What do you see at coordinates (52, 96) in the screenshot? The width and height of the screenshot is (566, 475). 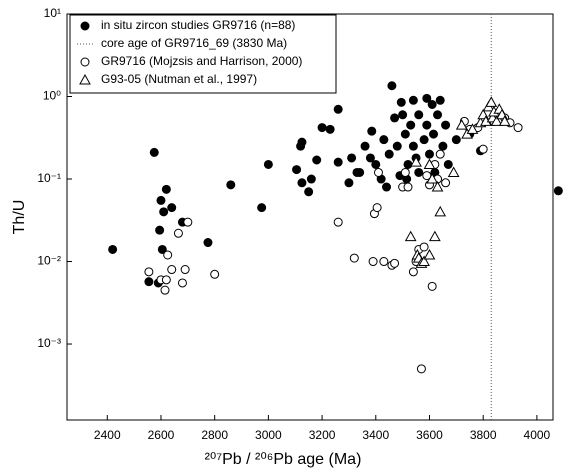 I see `y-tick-label: 10⁰` at bounding box center [52, 96].